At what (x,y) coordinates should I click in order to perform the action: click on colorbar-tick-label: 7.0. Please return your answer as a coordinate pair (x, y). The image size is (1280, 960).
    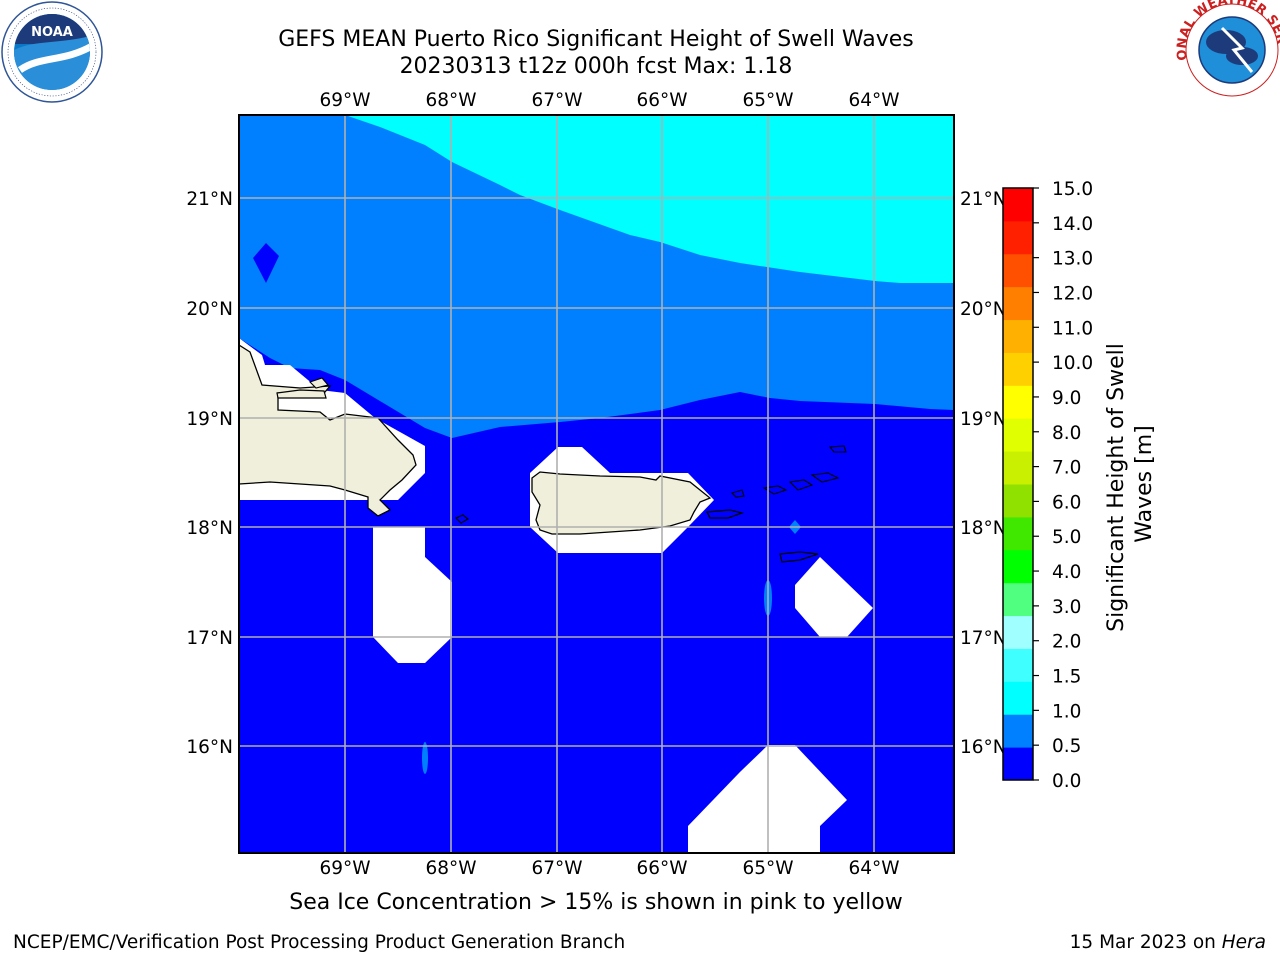
    Looking at the image, I should click on (1066, 468).